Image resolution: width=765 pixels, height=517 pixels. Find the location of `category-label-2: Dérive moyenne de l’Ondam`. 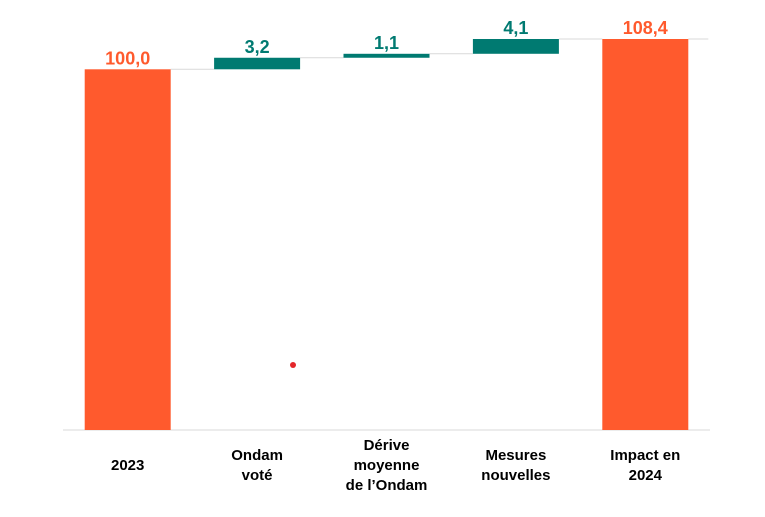

category-label-2: Dérive moyenne de l’Ondam is located at coordinates (386, 465).